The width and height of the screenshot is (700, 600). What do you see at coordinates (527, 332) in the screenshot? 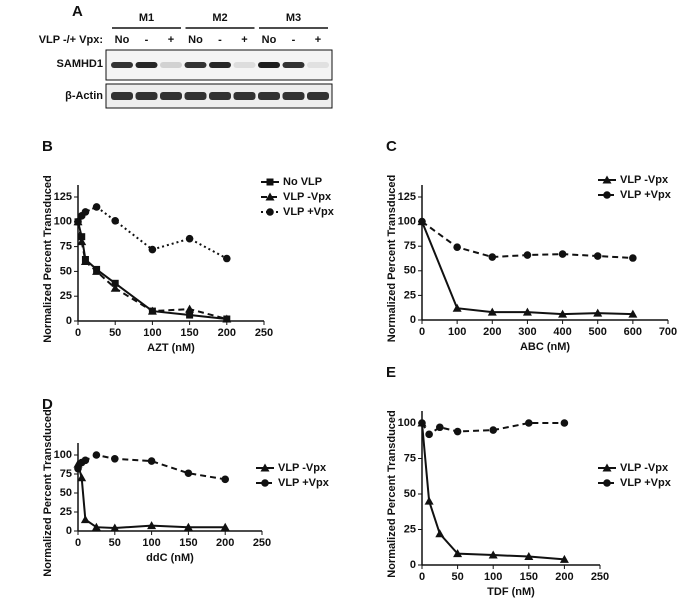
I see `x-tick-label: 300` at bounding box center [527, 332].